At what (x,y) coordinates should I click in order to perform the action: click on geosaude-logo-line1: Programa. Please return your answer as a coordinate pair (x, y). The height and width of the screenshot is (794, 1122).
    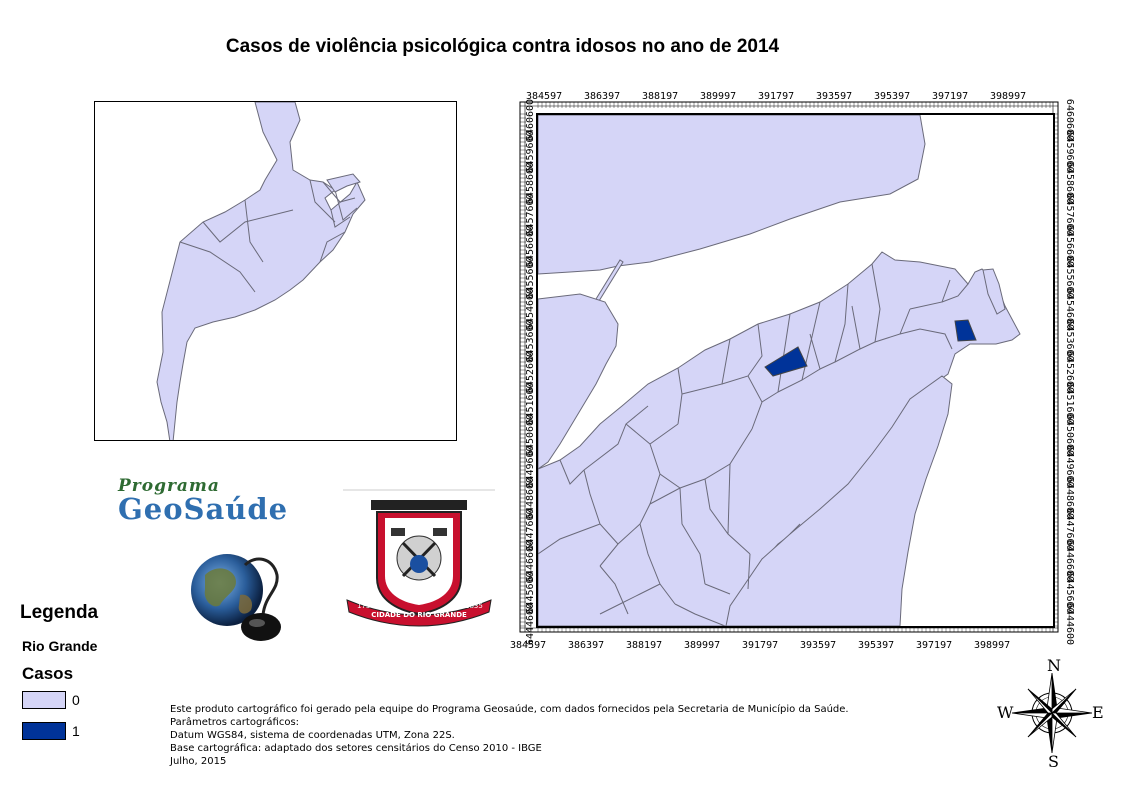
    Looking at the image, I should click on (169, 486).